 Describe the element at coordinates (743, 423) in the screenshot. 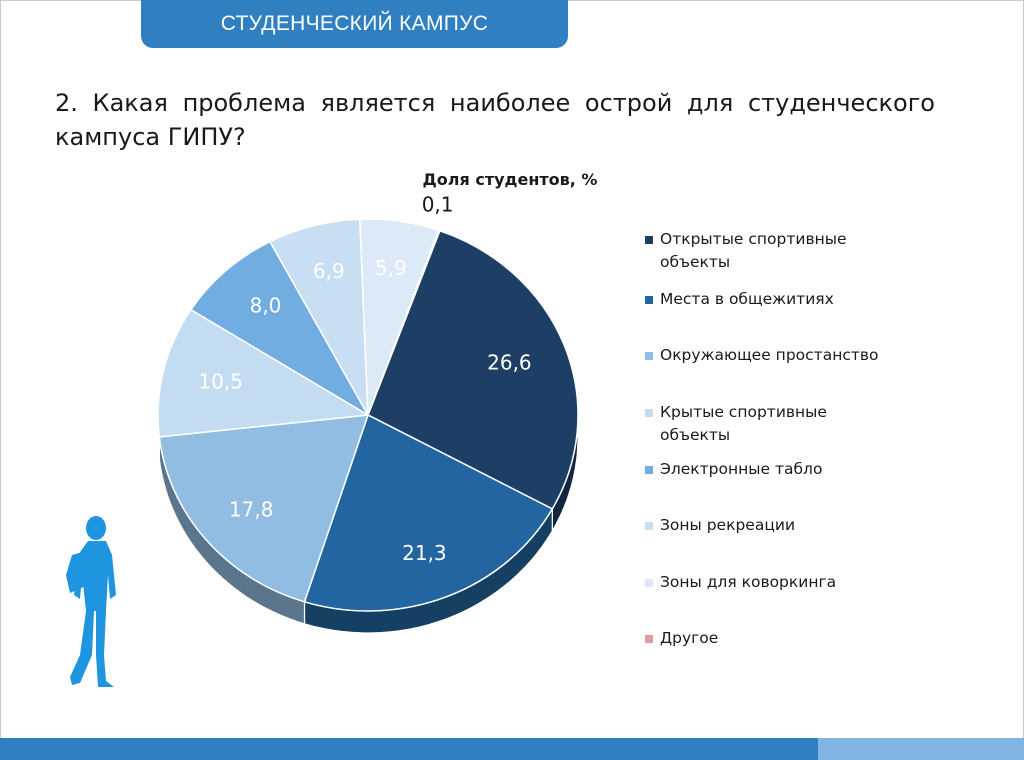

I see `legend-label: Крытые спортивные объекты` at that location.